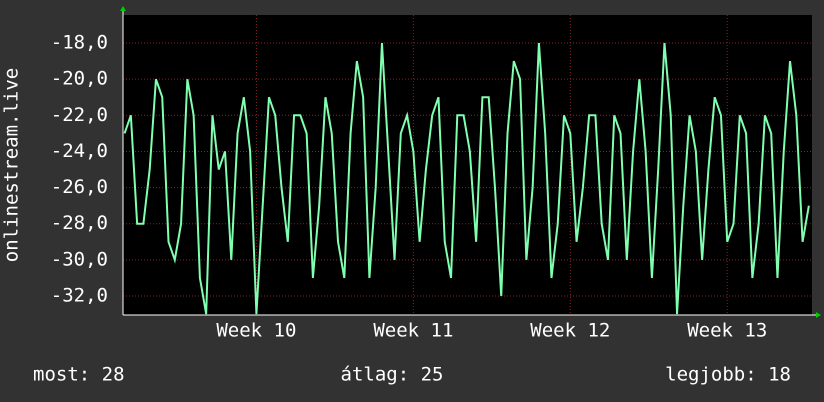  I want to click on y-tick-label: -26,0, so click(79, 187).